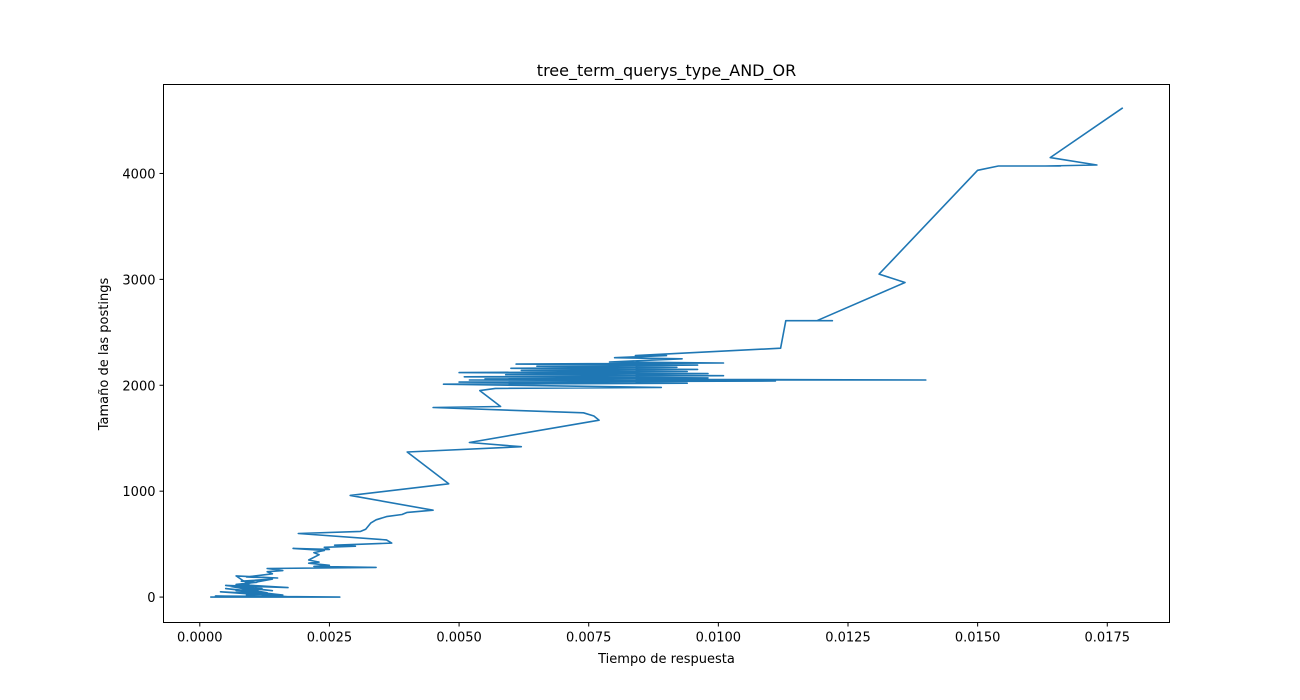 The height and width of the screenshot is (700, 1300). I want to click on y-tick-label: 4000, so click(138, 174).